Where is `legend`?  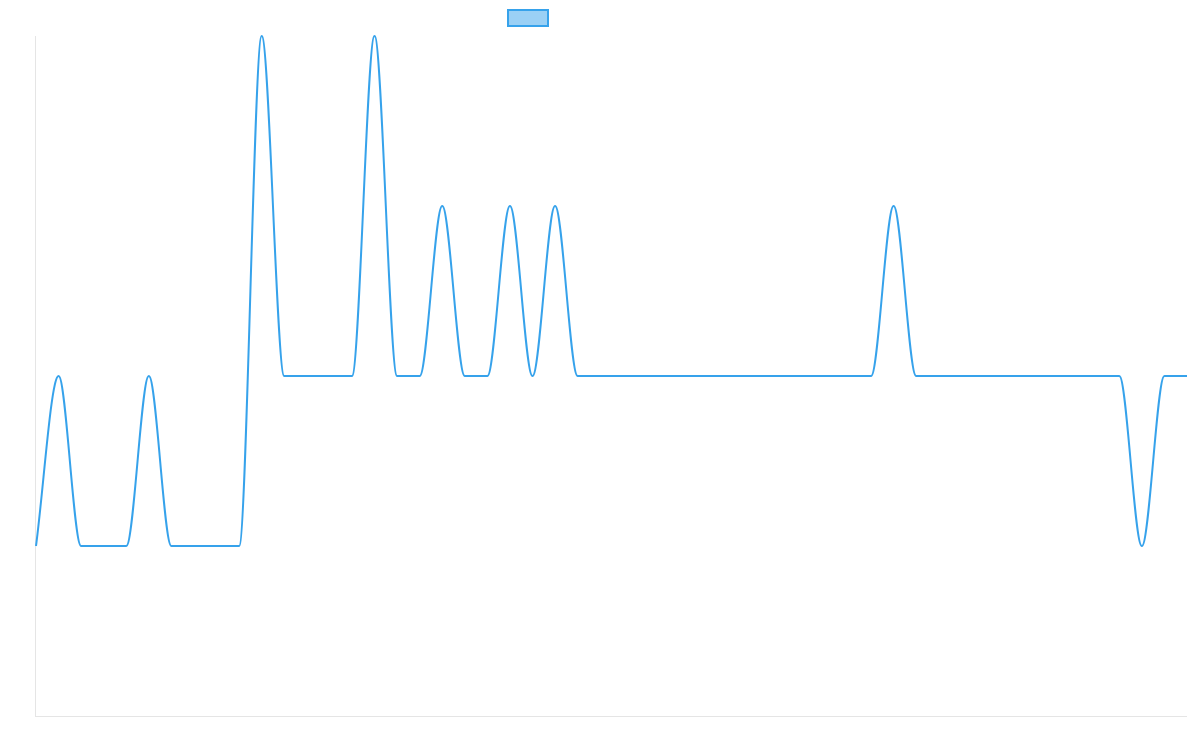
legend is located at coordinates (528, 18).